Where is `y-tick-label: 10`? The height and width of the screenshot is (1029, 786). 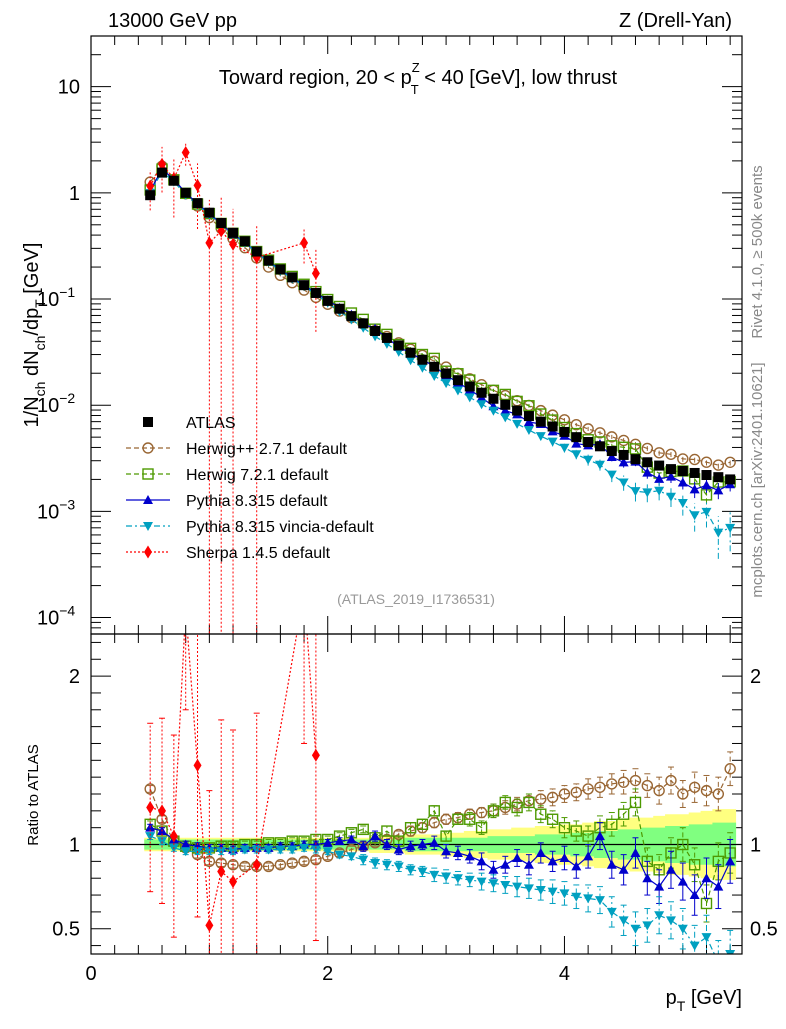
y-tick-label: 10 is located at coordinates (69, 88).